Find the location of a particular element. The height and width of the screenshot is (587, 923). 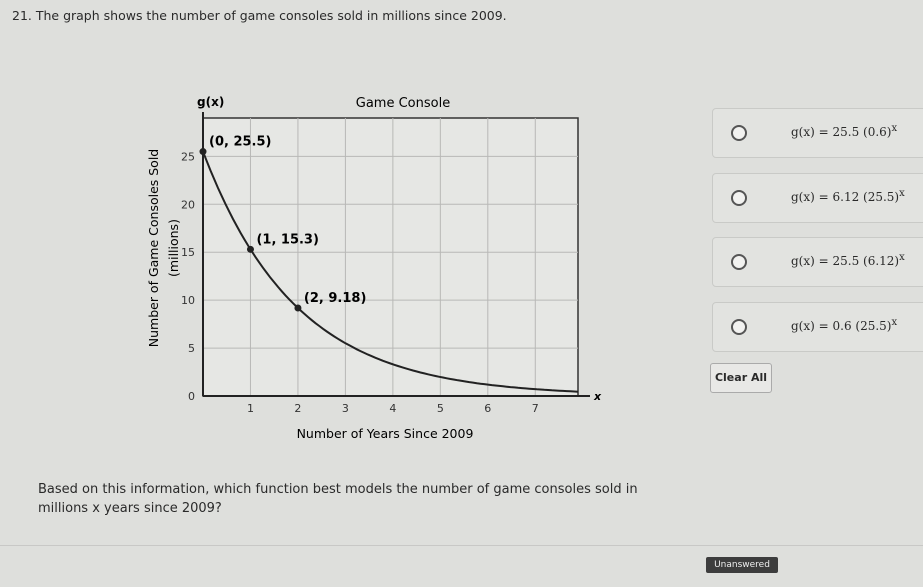

status-badge: Unanswered is located at coordinates (742, 565).